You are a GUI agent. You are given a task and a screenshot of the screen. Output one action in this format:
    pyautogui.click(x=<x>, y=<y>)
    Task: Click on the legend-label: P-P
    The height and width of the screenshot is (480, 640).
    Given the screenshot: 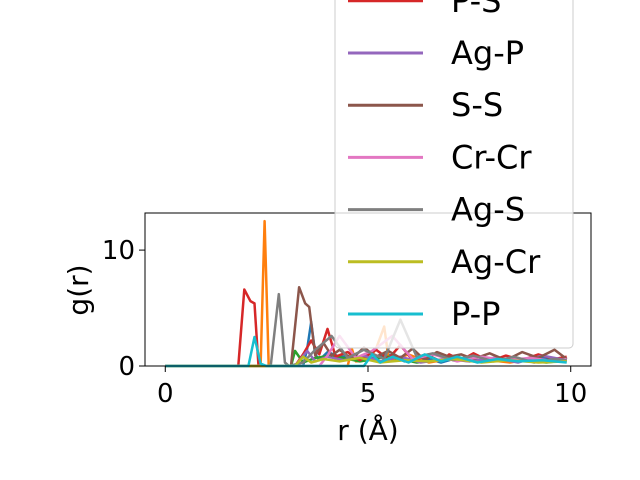 What is the action you would take?
    pyautogui.click(x=475, y=314)
    